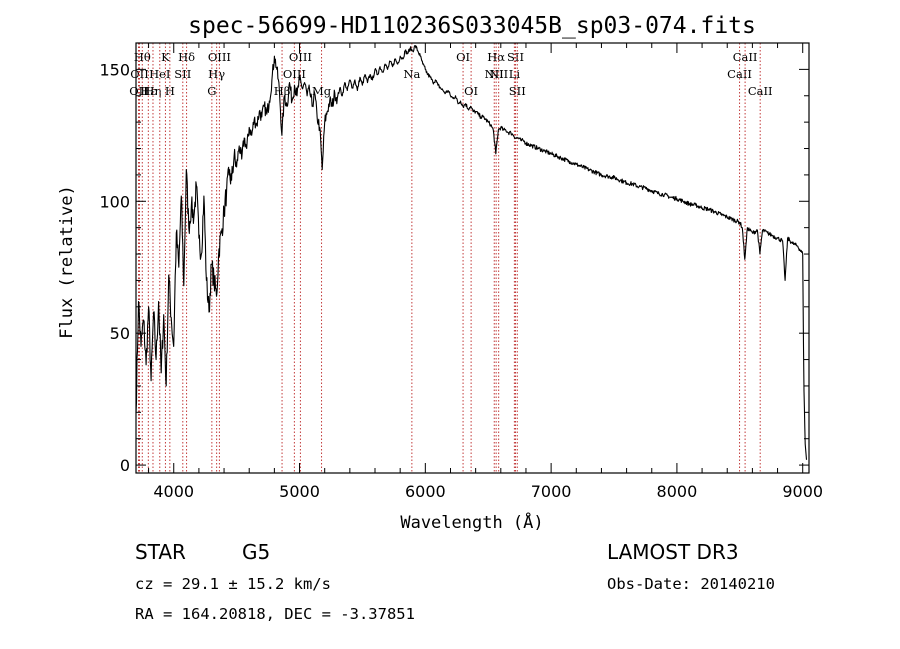 The width and height of the screenshot is (900, 649). I want to click on survey-name: LAMOST DR3, so click(673, 552).